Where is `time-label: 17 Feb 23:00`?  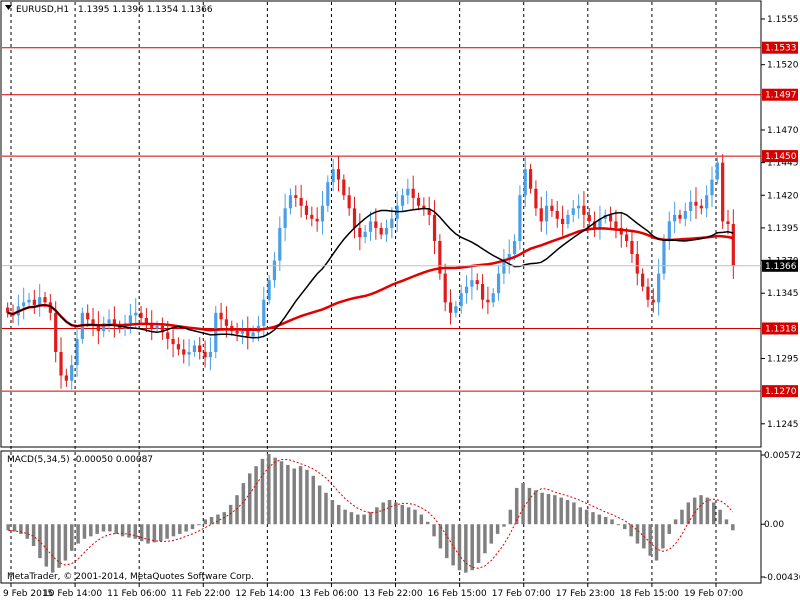 time-label: 17 Feb 23:00 is located at coordinates (585, 594).